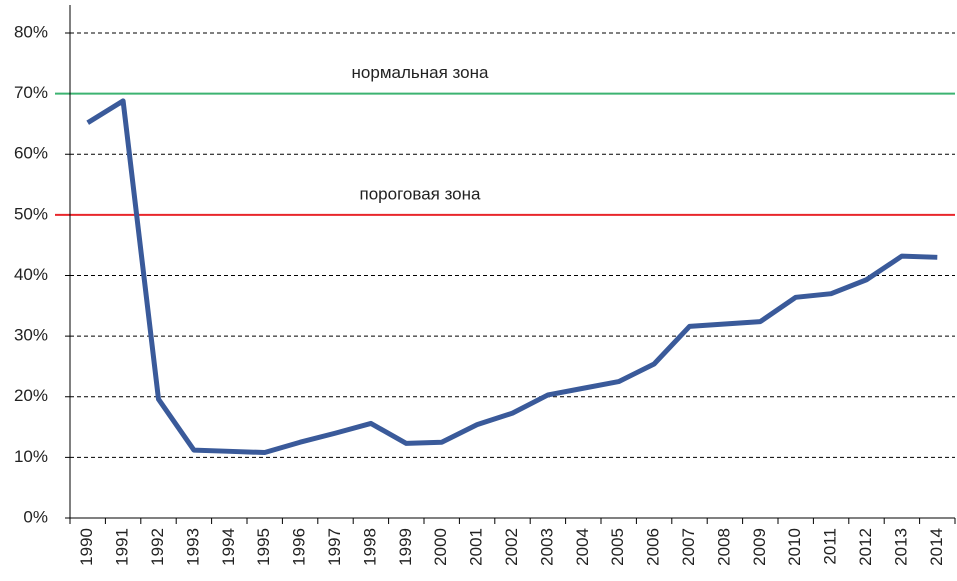 This screenshot has width=957, height=581. I want to click on x-tick-label: 1993, so click(192, 547).